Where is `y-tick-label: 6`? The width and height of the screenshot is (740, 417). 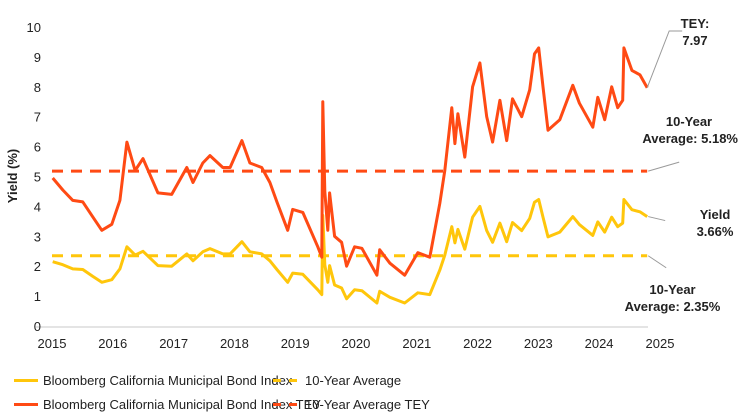 y-tick-label: 6 is located at coordinates (37, 147).